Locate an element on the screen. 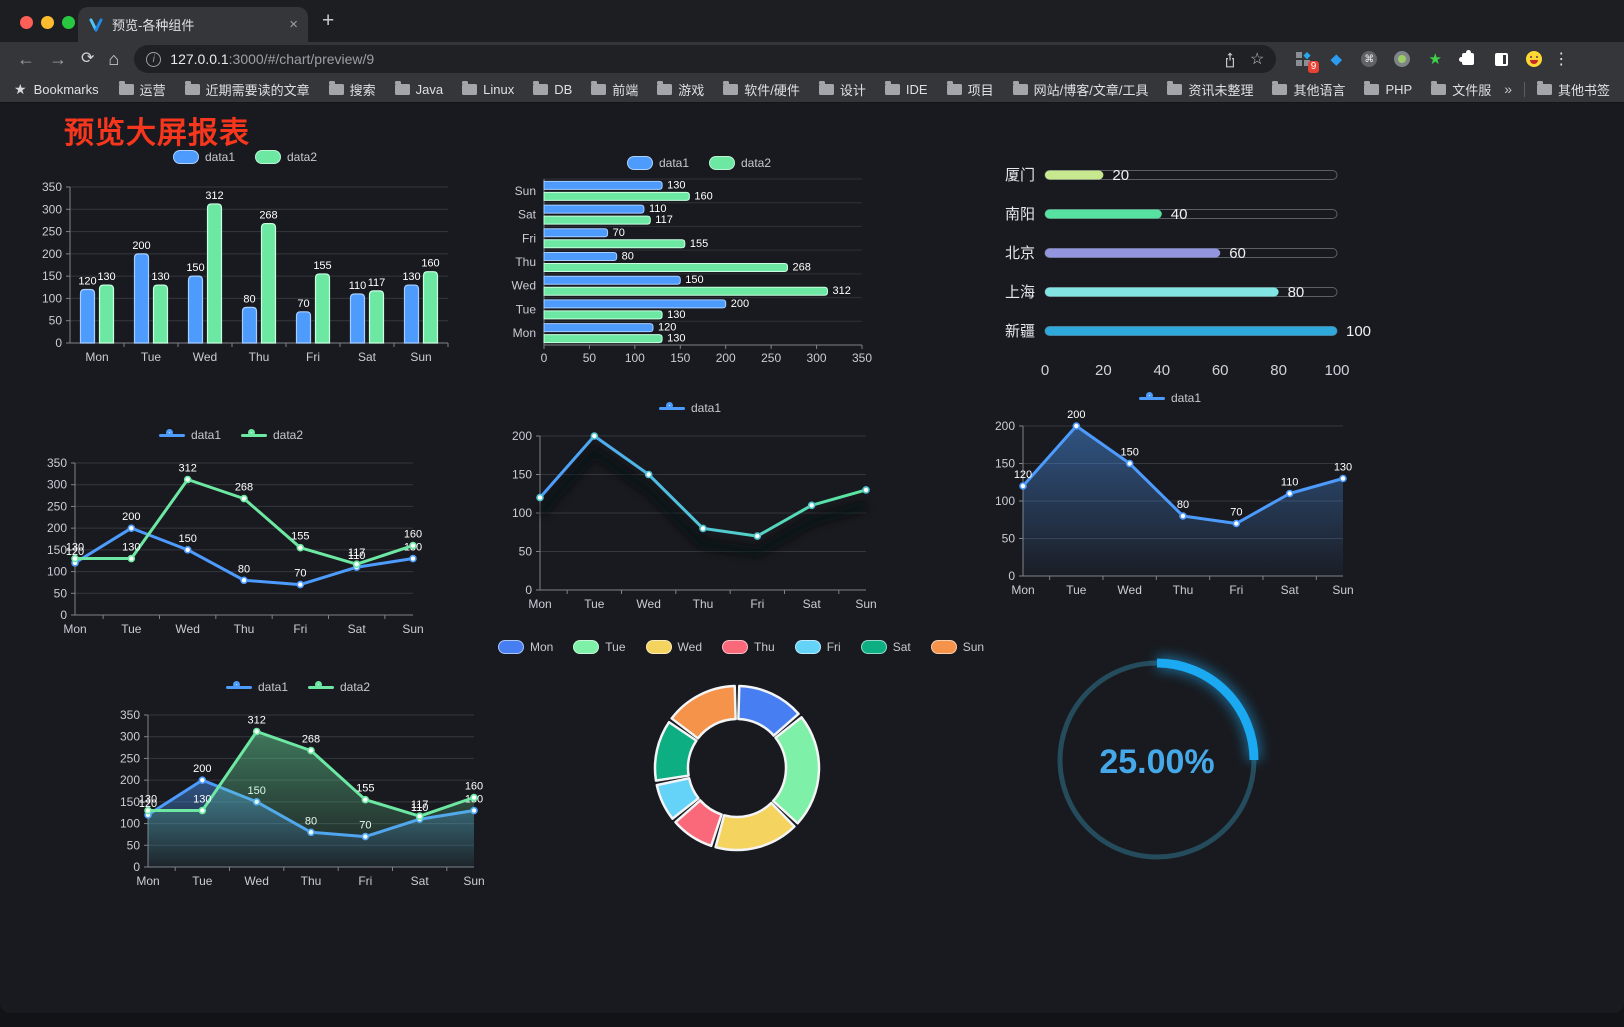 Image resolution: width=1624 pixels, height=1027 pixels. share-icon is located at coordinates (1230, 59).